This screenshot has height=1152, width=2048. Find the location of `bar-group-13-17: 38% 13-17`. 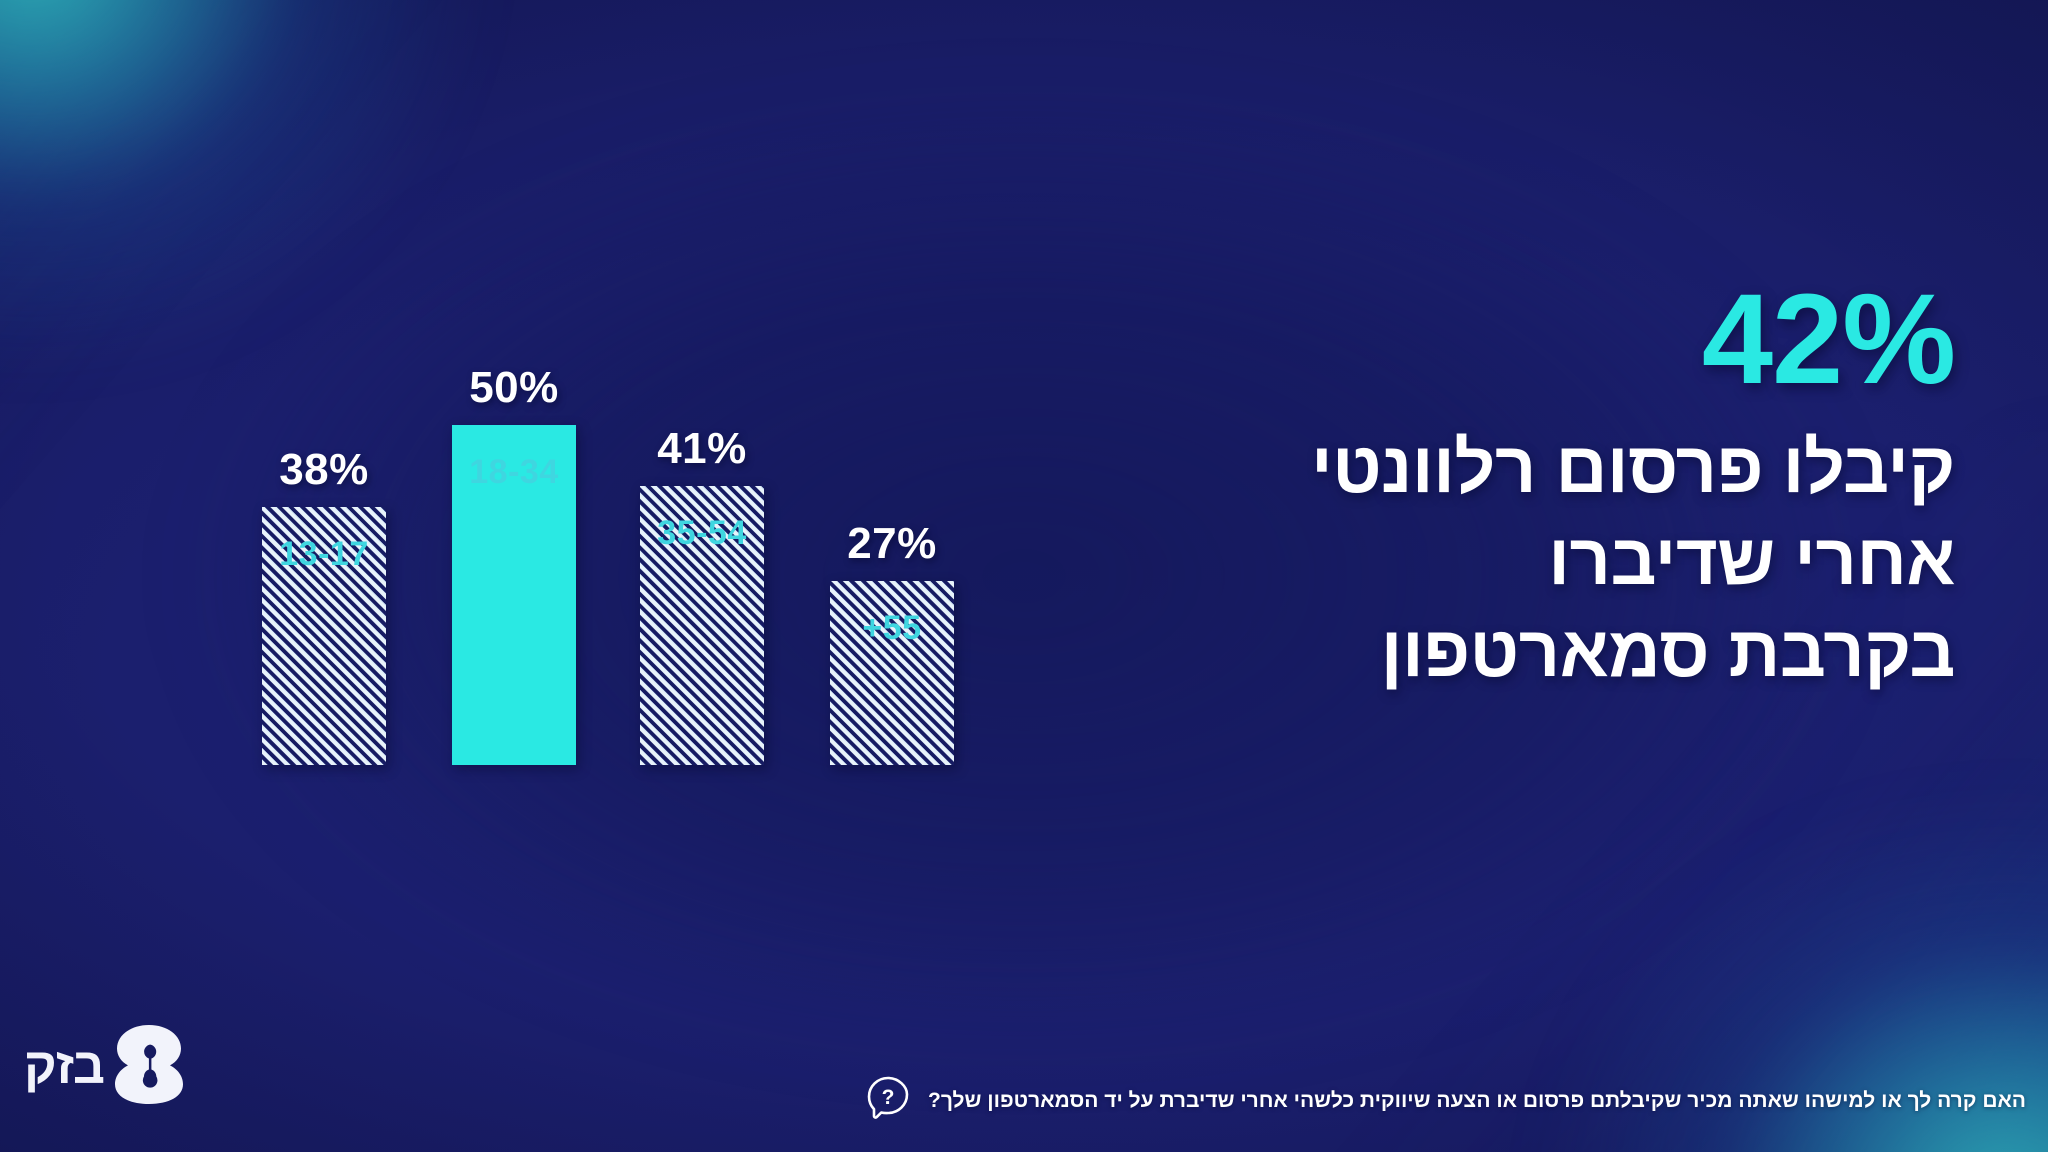

bar-group-13-17: 38% 13-17 is located at coordinates (324, 605).